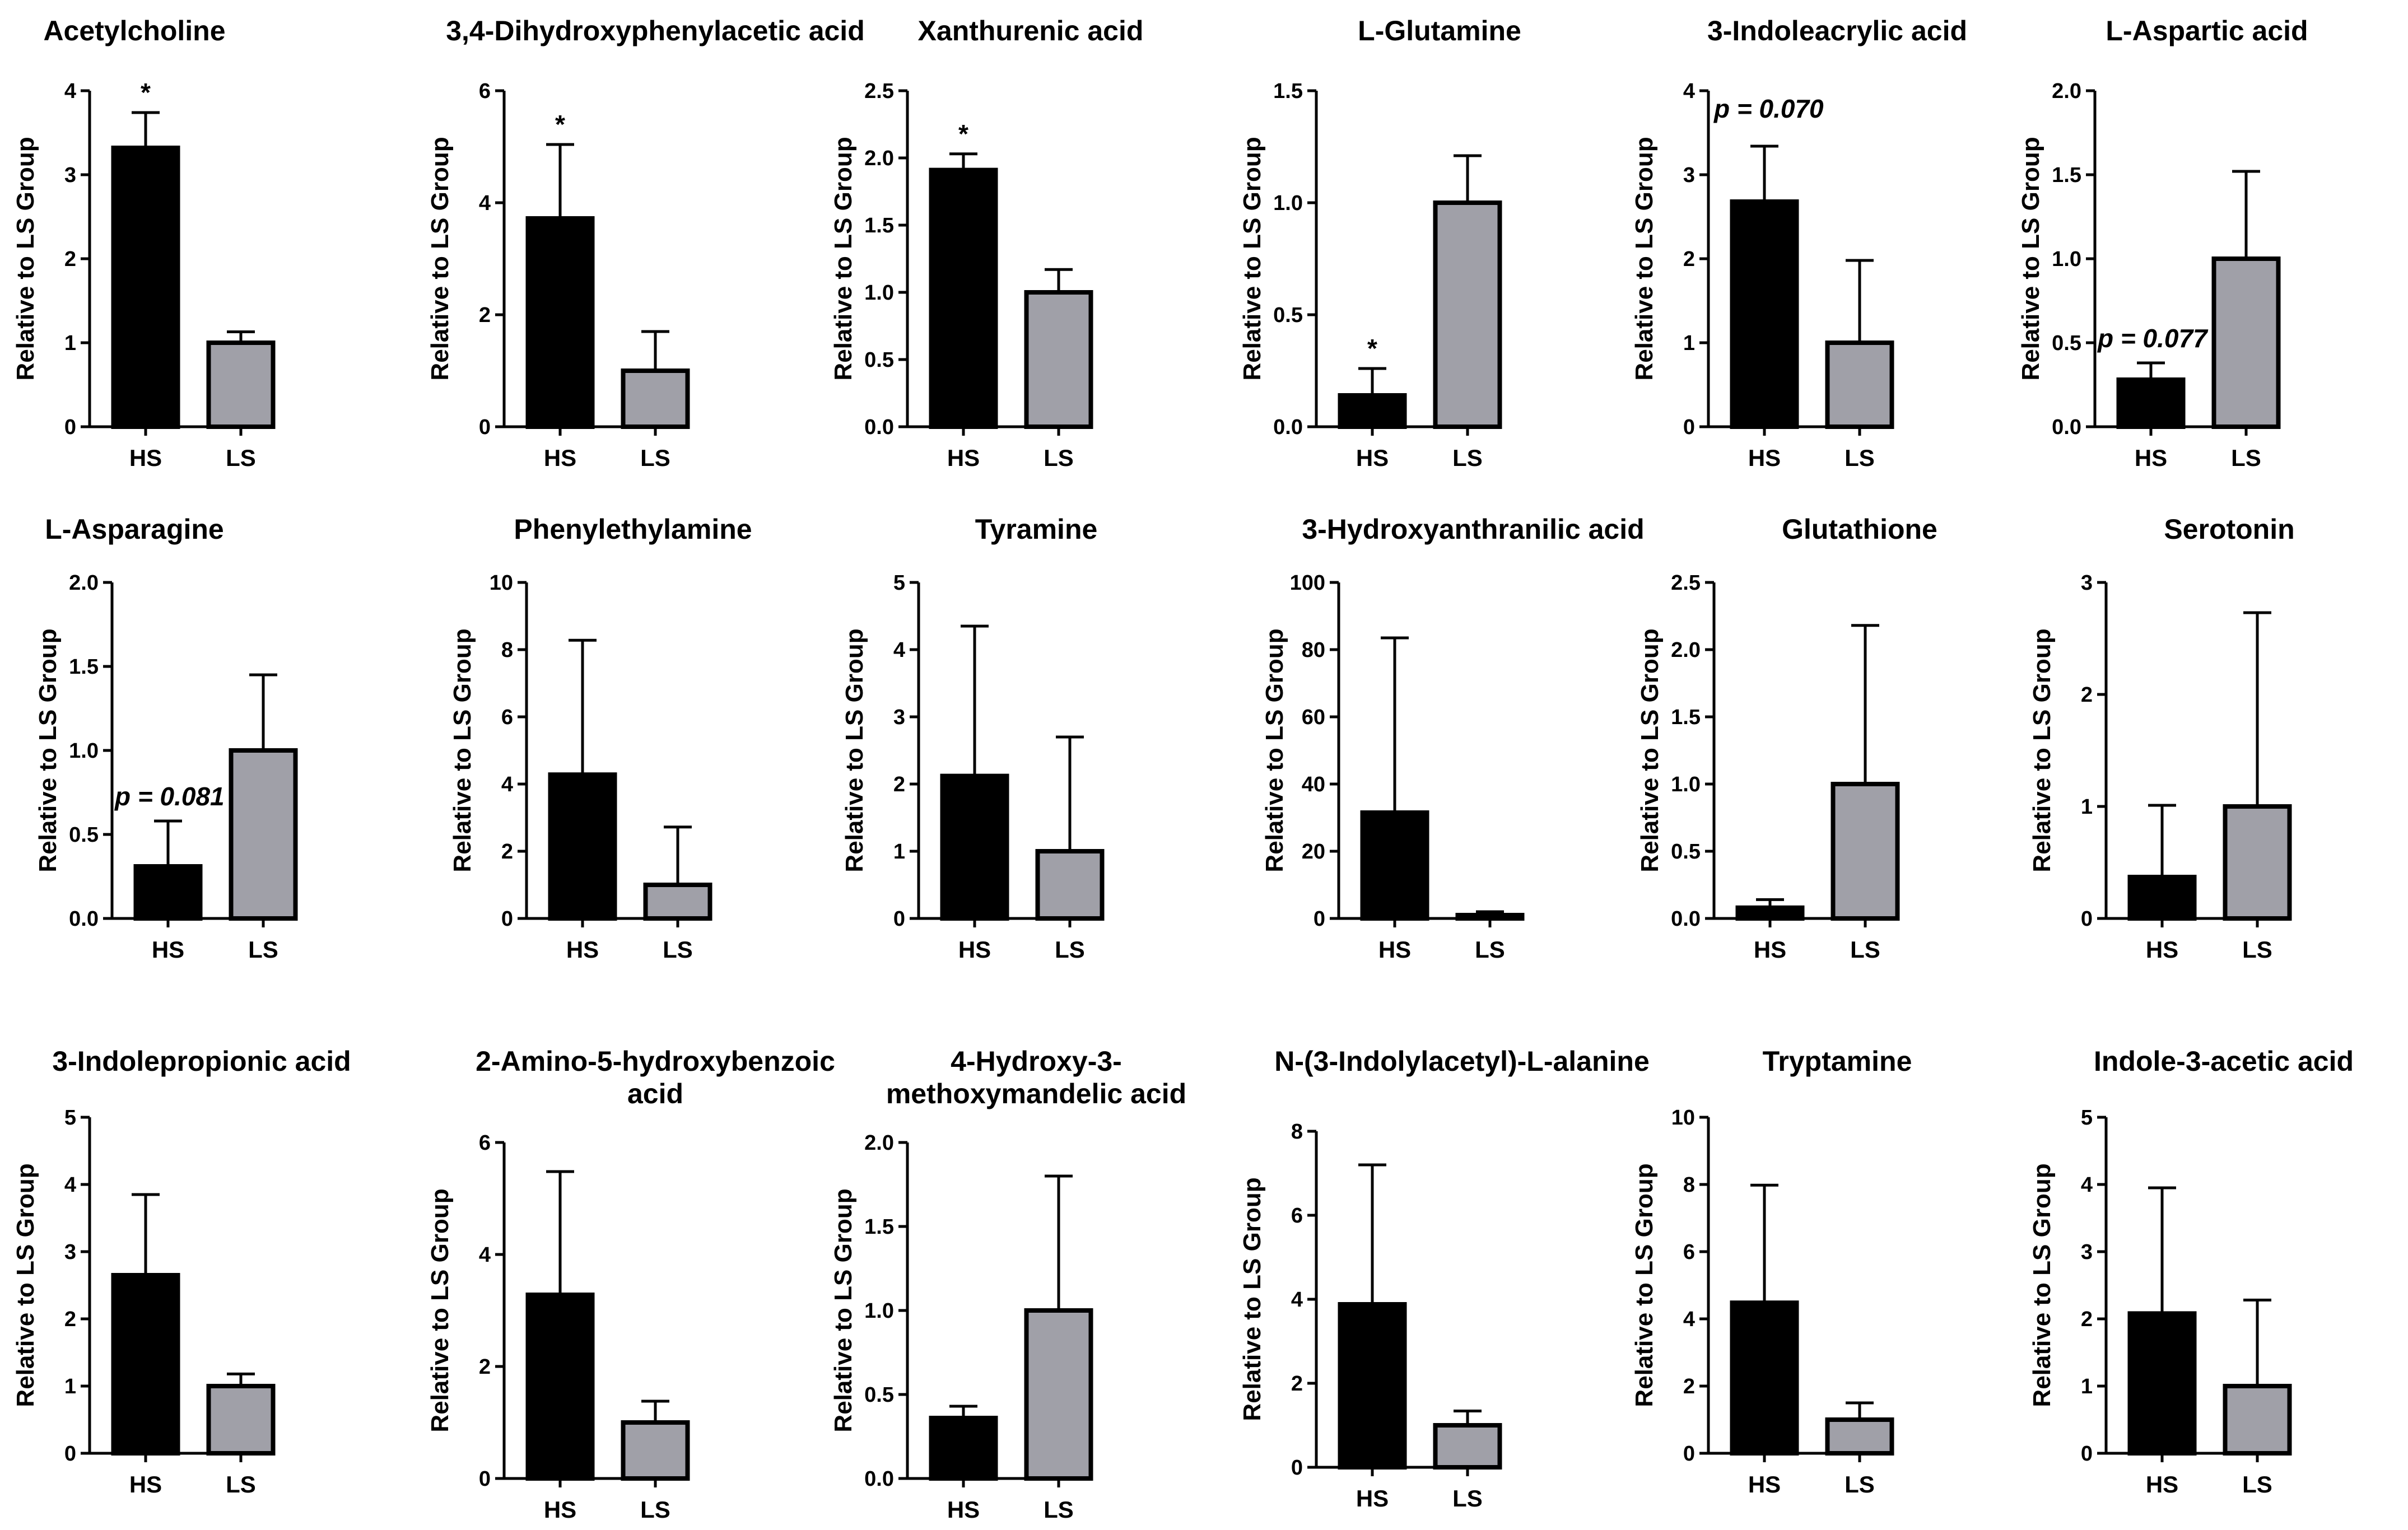  I want to click on chart-title: 3-Indoleacrylic acid, so click(1837, 31).